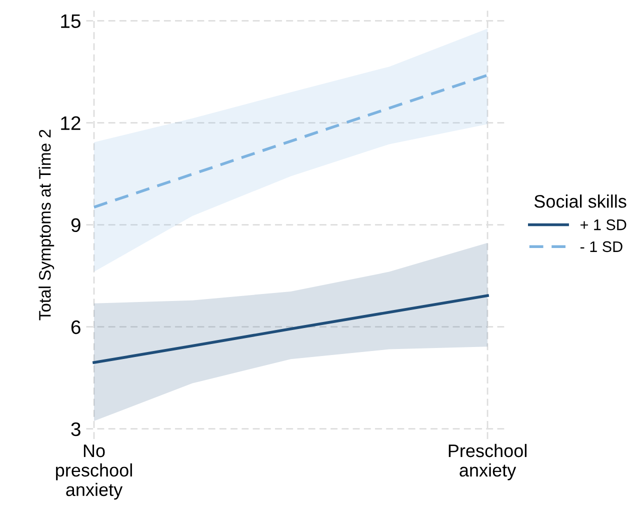  I want to click on y-tick-label: 9, so click(75, 225).